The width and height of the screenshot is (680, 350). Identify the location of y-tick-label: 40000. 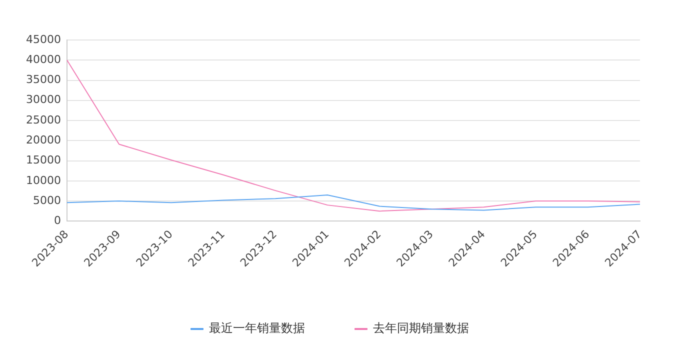
(43, 59).